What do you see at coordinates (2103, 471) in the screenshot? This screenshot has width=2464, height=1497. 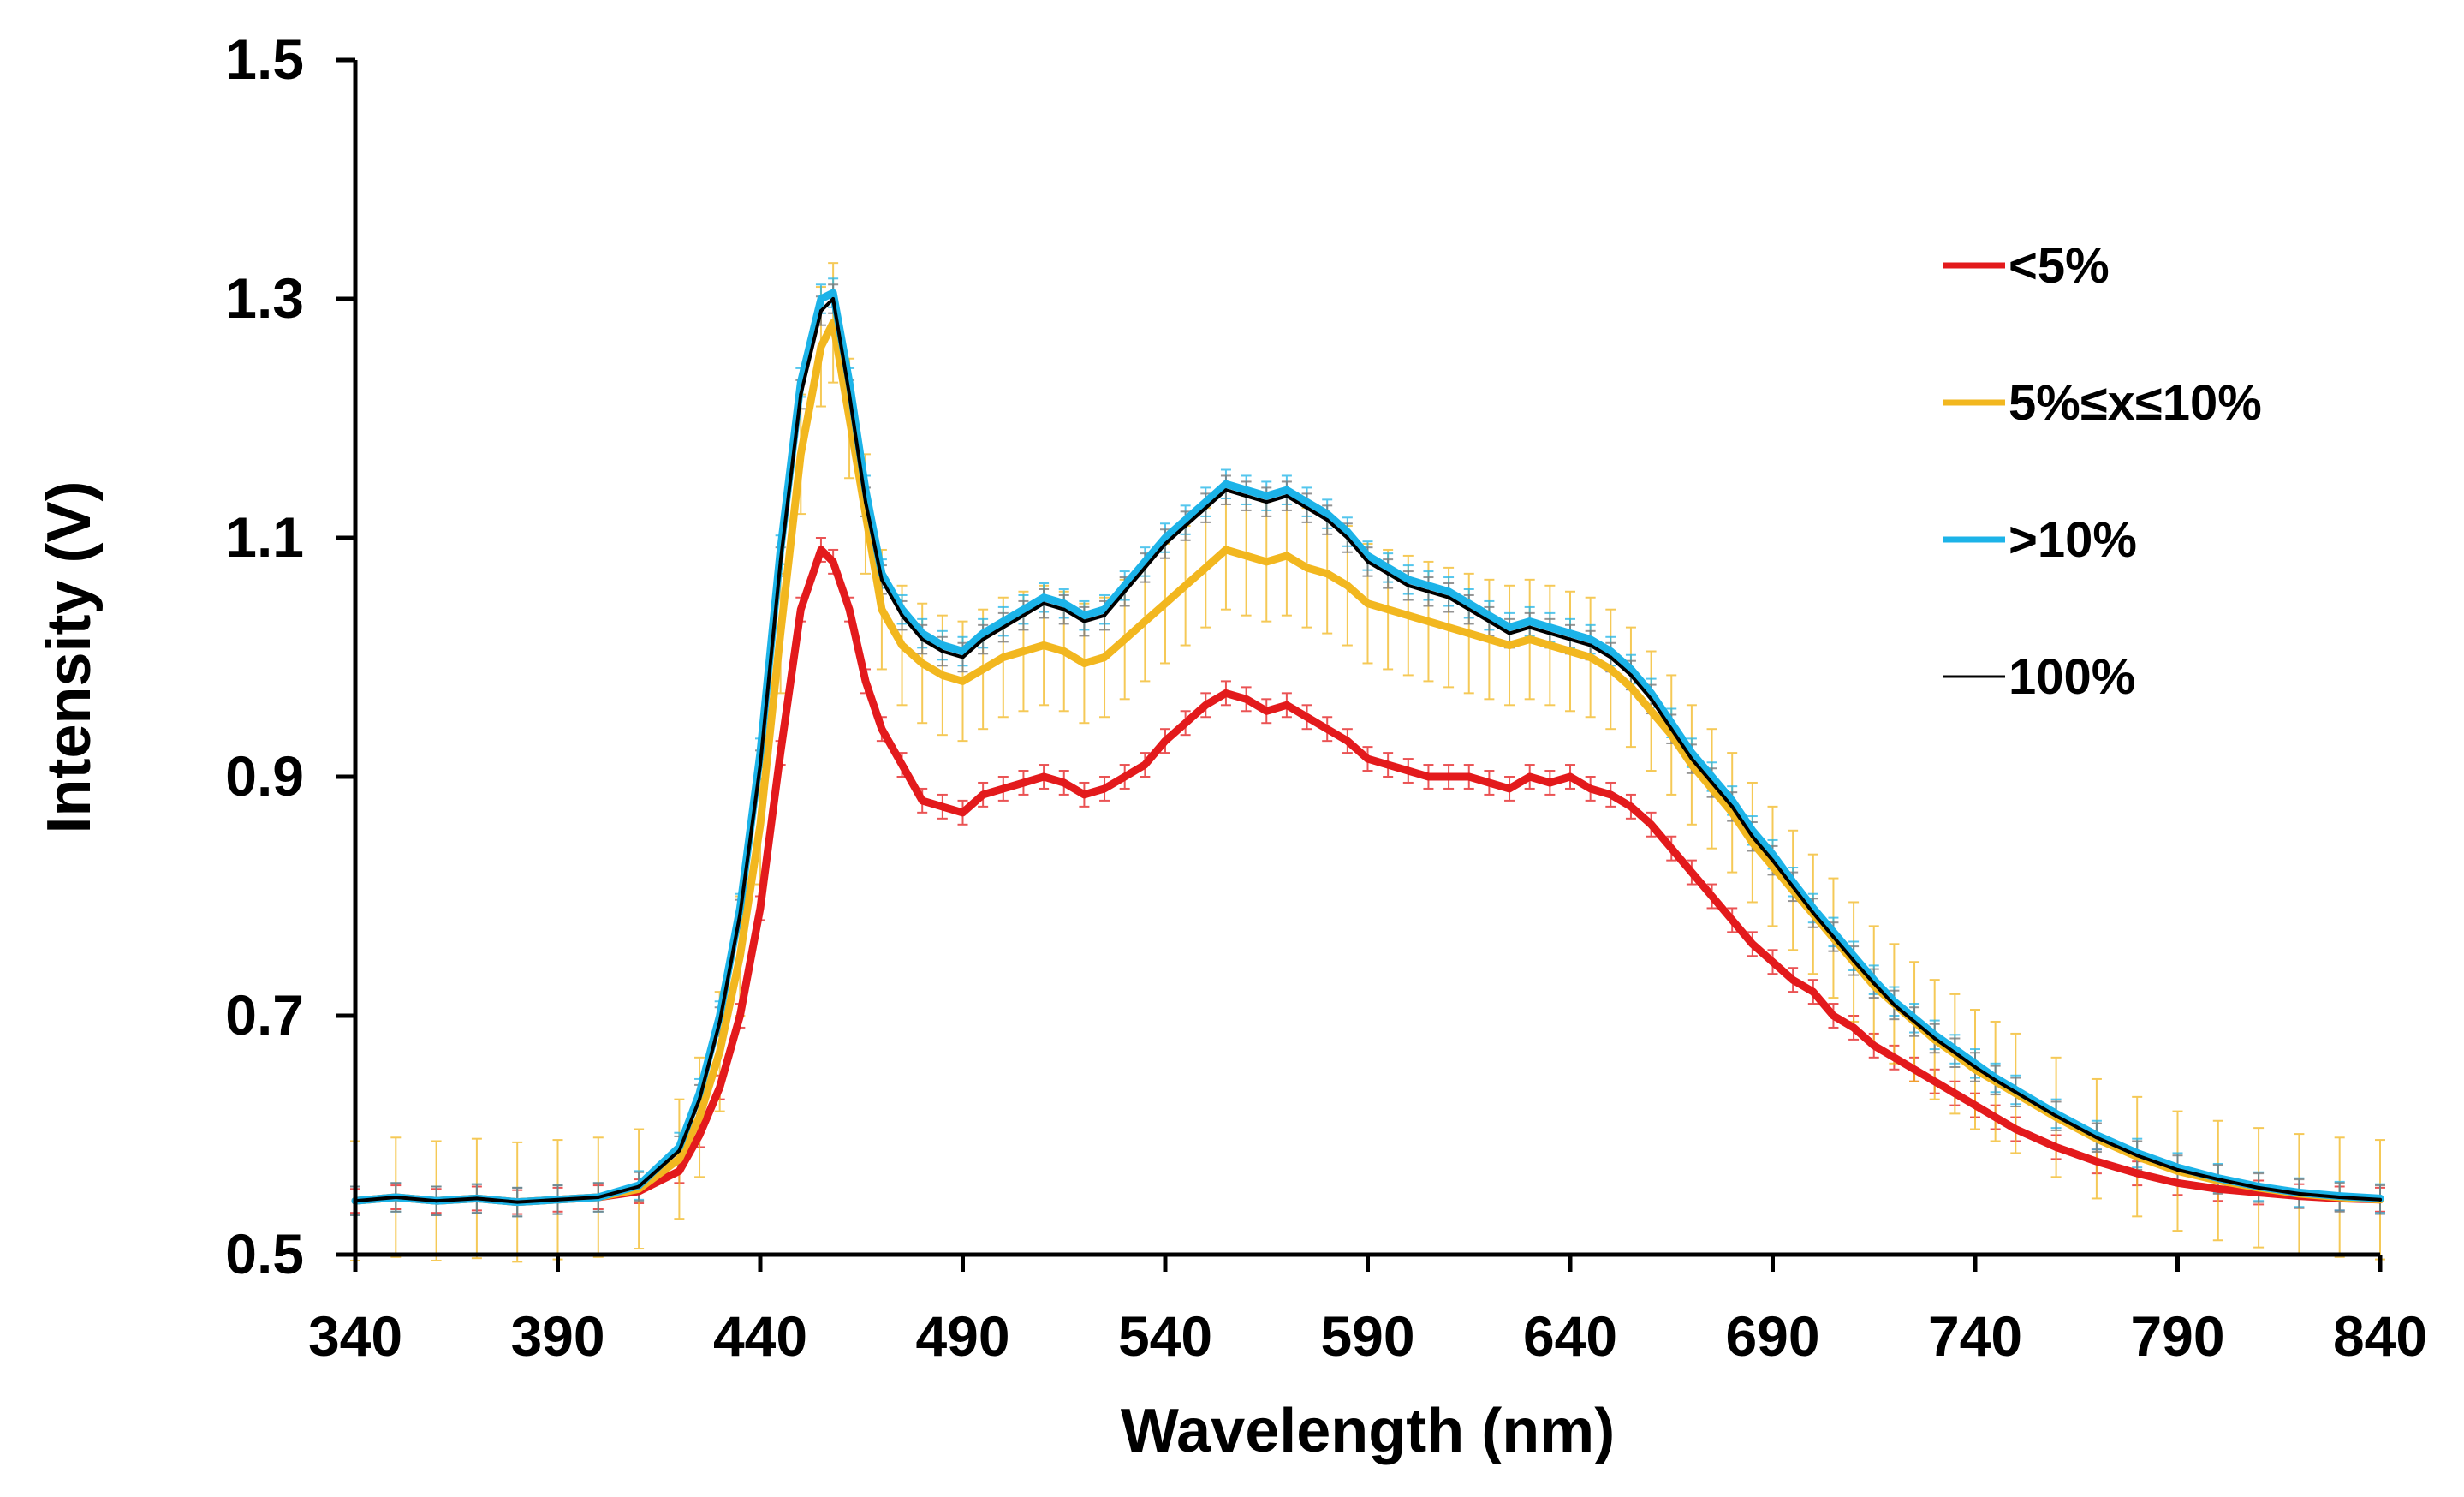 I see `legend: <5% 5%≤x≤10% >10% 100%` at bounding box center [2103, 471].